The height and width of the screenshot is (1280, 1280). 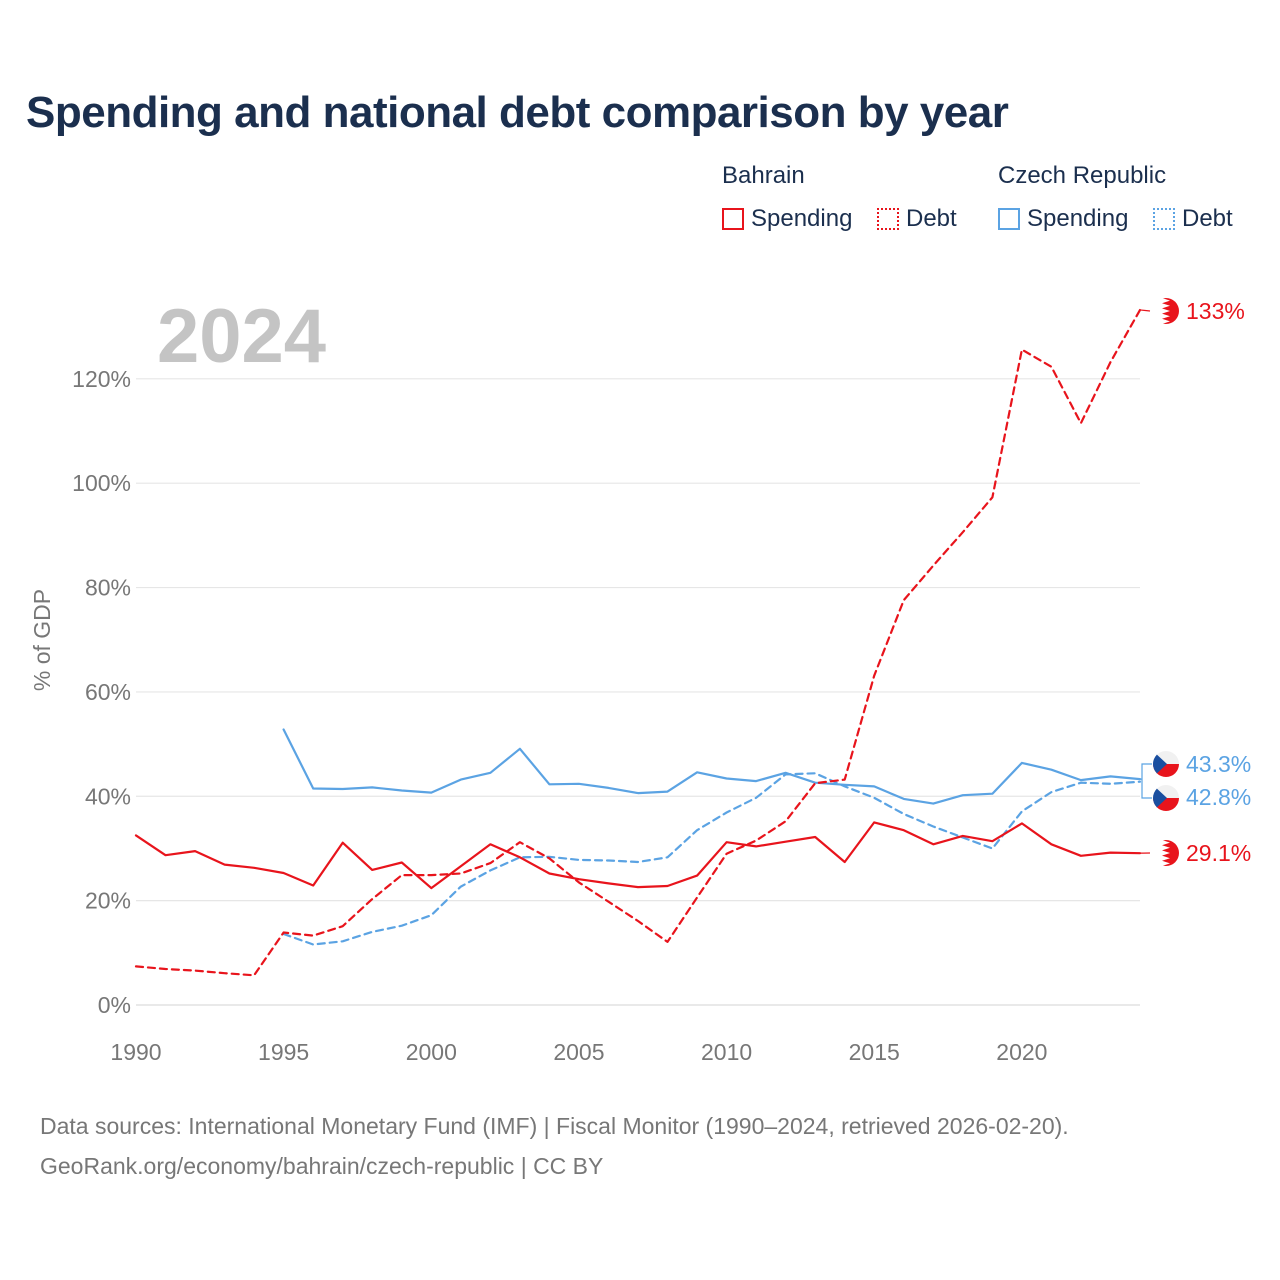 I want to click on x-tick-label: 2005, so click(x=578, y=1052).